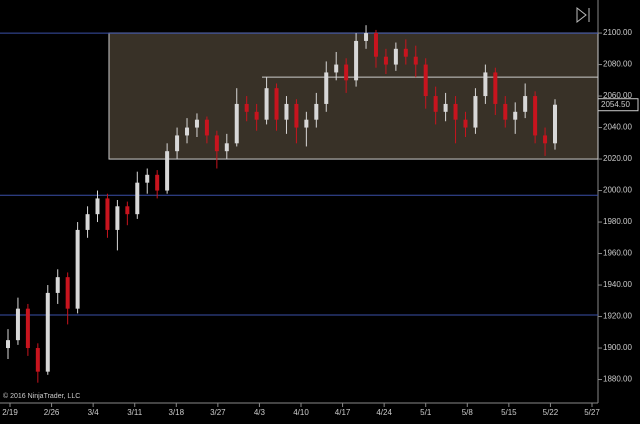 This screenshot has width=640, height=424. Describe the element at coordinates (509, 412) in the screenshot. I see `x-tick-label: 5/15` at that location.